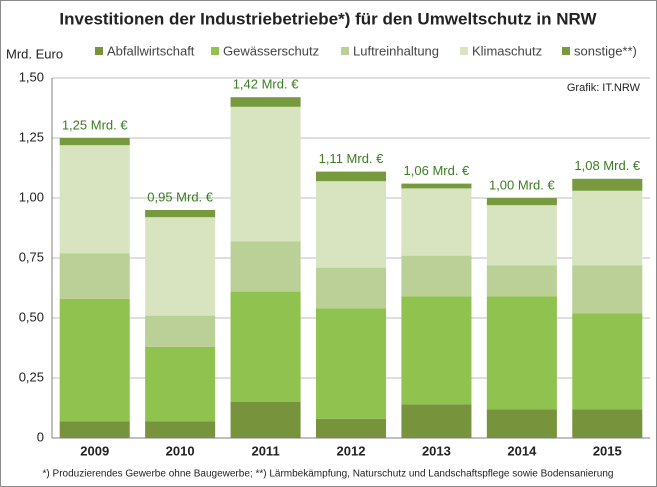 The width and height of the screenshot is (657, 487). I want to click on total-label: 1,00 Mrd. €, so click(522, 184).